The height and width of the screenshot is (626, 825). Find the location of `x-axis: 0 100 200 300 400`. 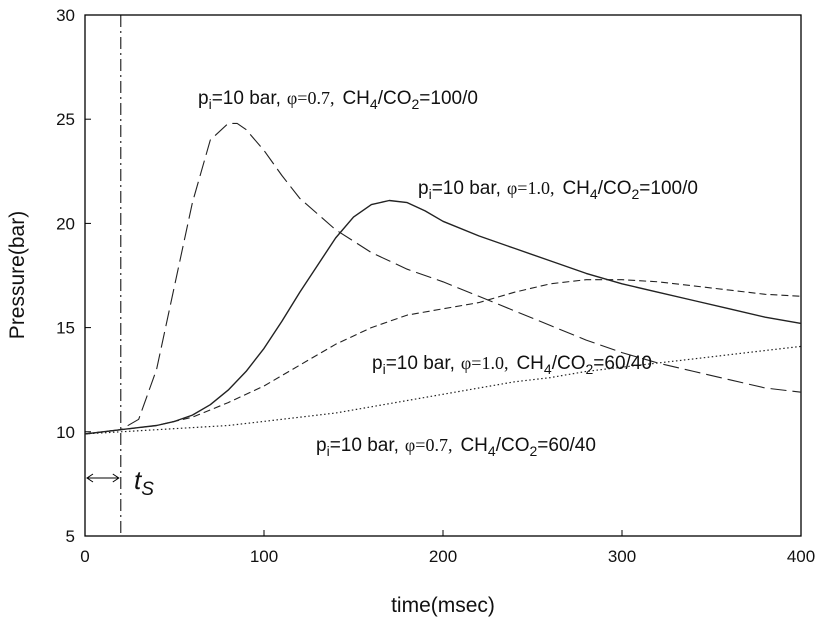

x-axis: 0 100 200 300 400 is located at coordinates (447, 548).